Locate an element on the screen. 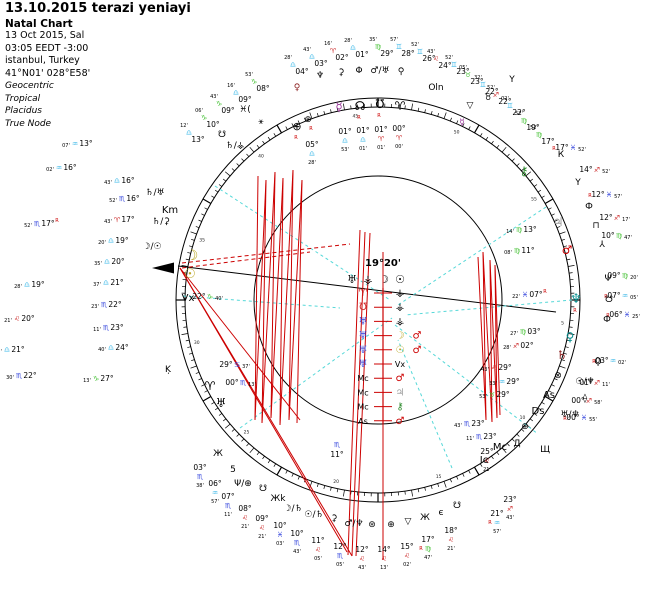  midpoint-glyph: Ф is located at coordinates (607, 320).